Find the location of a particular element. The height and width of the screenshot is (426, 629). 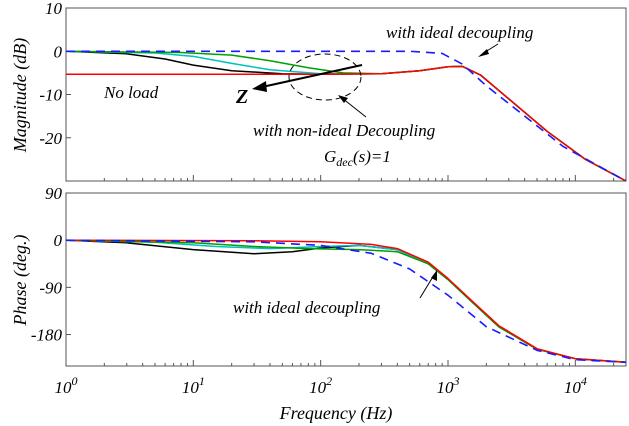

annotation-gdec: Gdec(s)=1 is located at coordinates (357, 158).